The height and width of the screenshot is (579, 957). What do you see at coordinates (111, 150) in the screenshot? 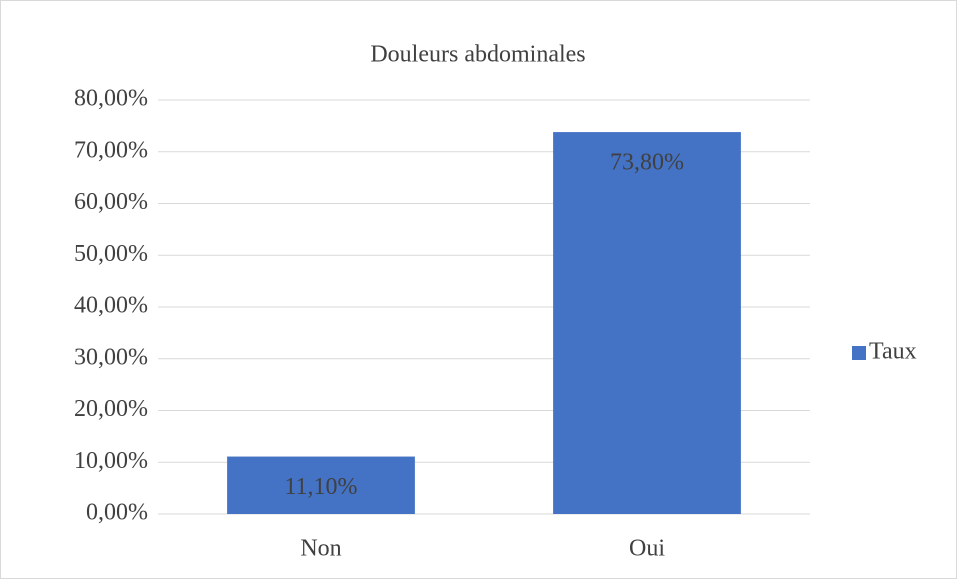
I see `y-tick-label: 70,00%` at bounding box center [111, 150].